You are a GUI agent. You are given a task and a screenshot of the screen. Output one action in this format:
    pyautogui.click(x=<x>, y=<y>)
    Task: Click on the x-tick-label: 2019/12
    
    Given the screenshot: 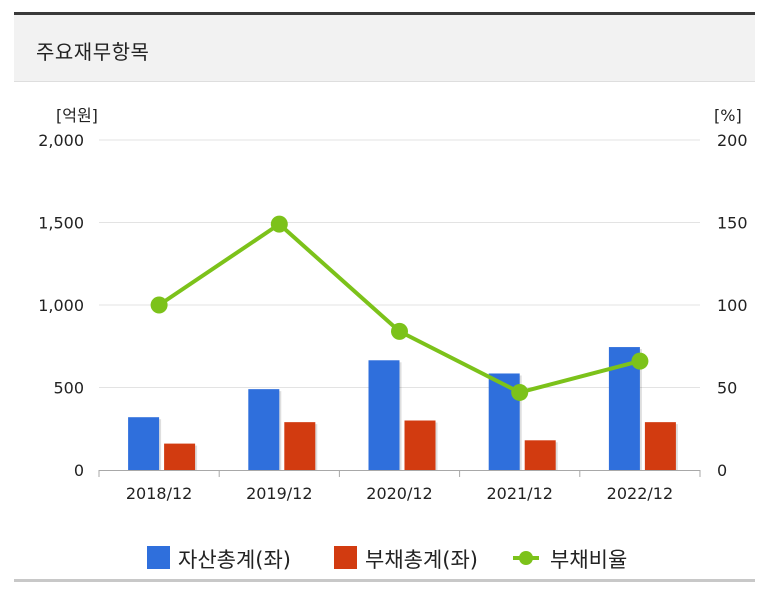 What is the action you would take?
    pyautogui.click(x=279, y=493)
    